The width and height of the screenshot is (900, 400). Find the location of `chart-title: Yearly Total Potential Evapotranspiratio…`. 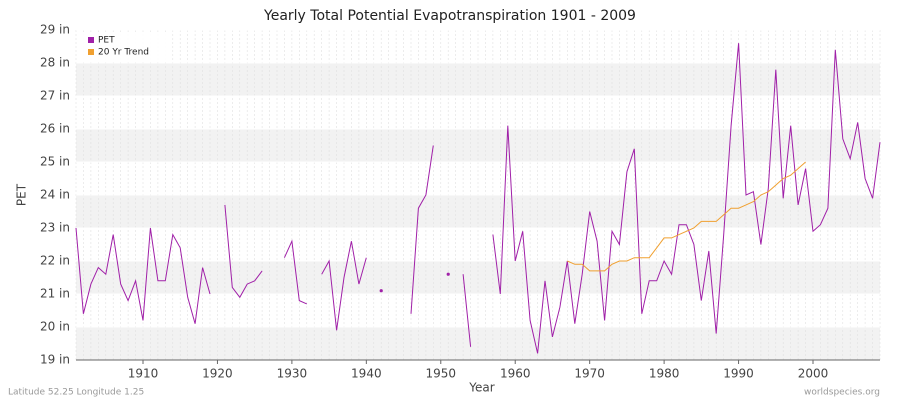

chart-title: Yearly Total Potential Evapotranspiratio… is located at coordinates (449, 16).